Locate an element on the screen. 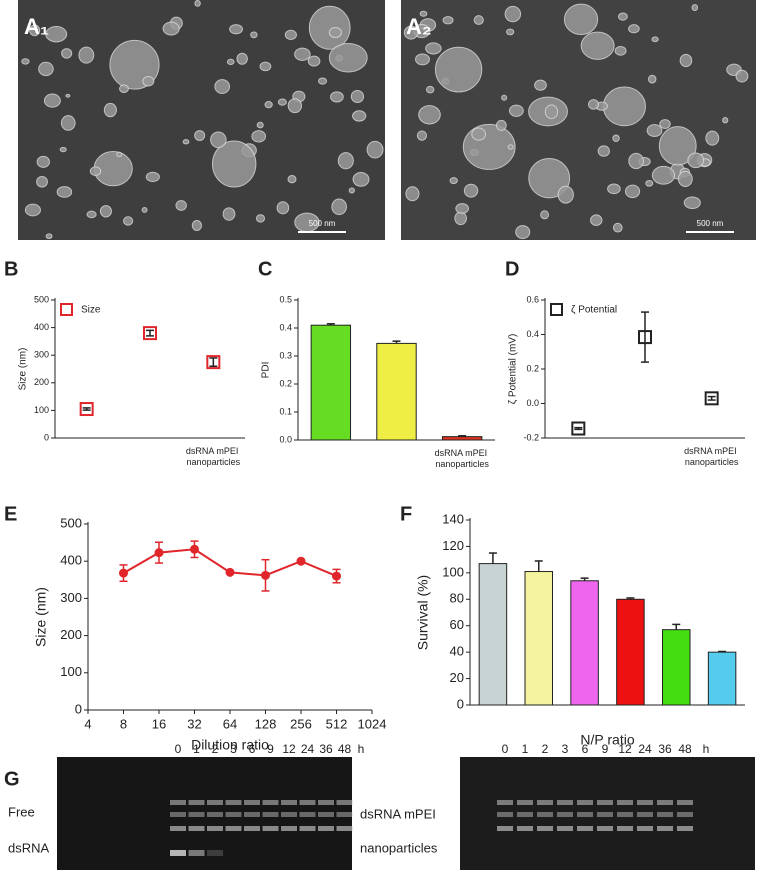  label-line: dsRNA mPEI is located at coordinates (711, 451).